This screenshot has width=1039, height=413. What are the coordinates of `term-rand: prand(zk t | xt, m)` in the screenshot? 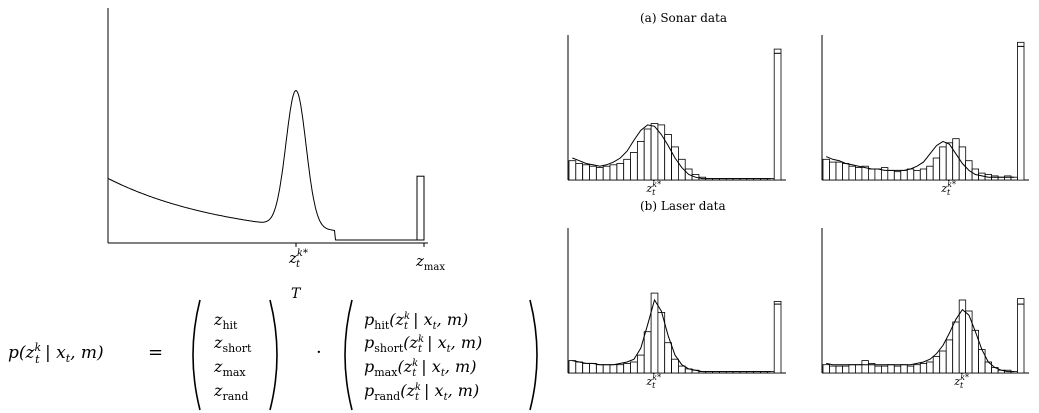 It's located at (421, 392).